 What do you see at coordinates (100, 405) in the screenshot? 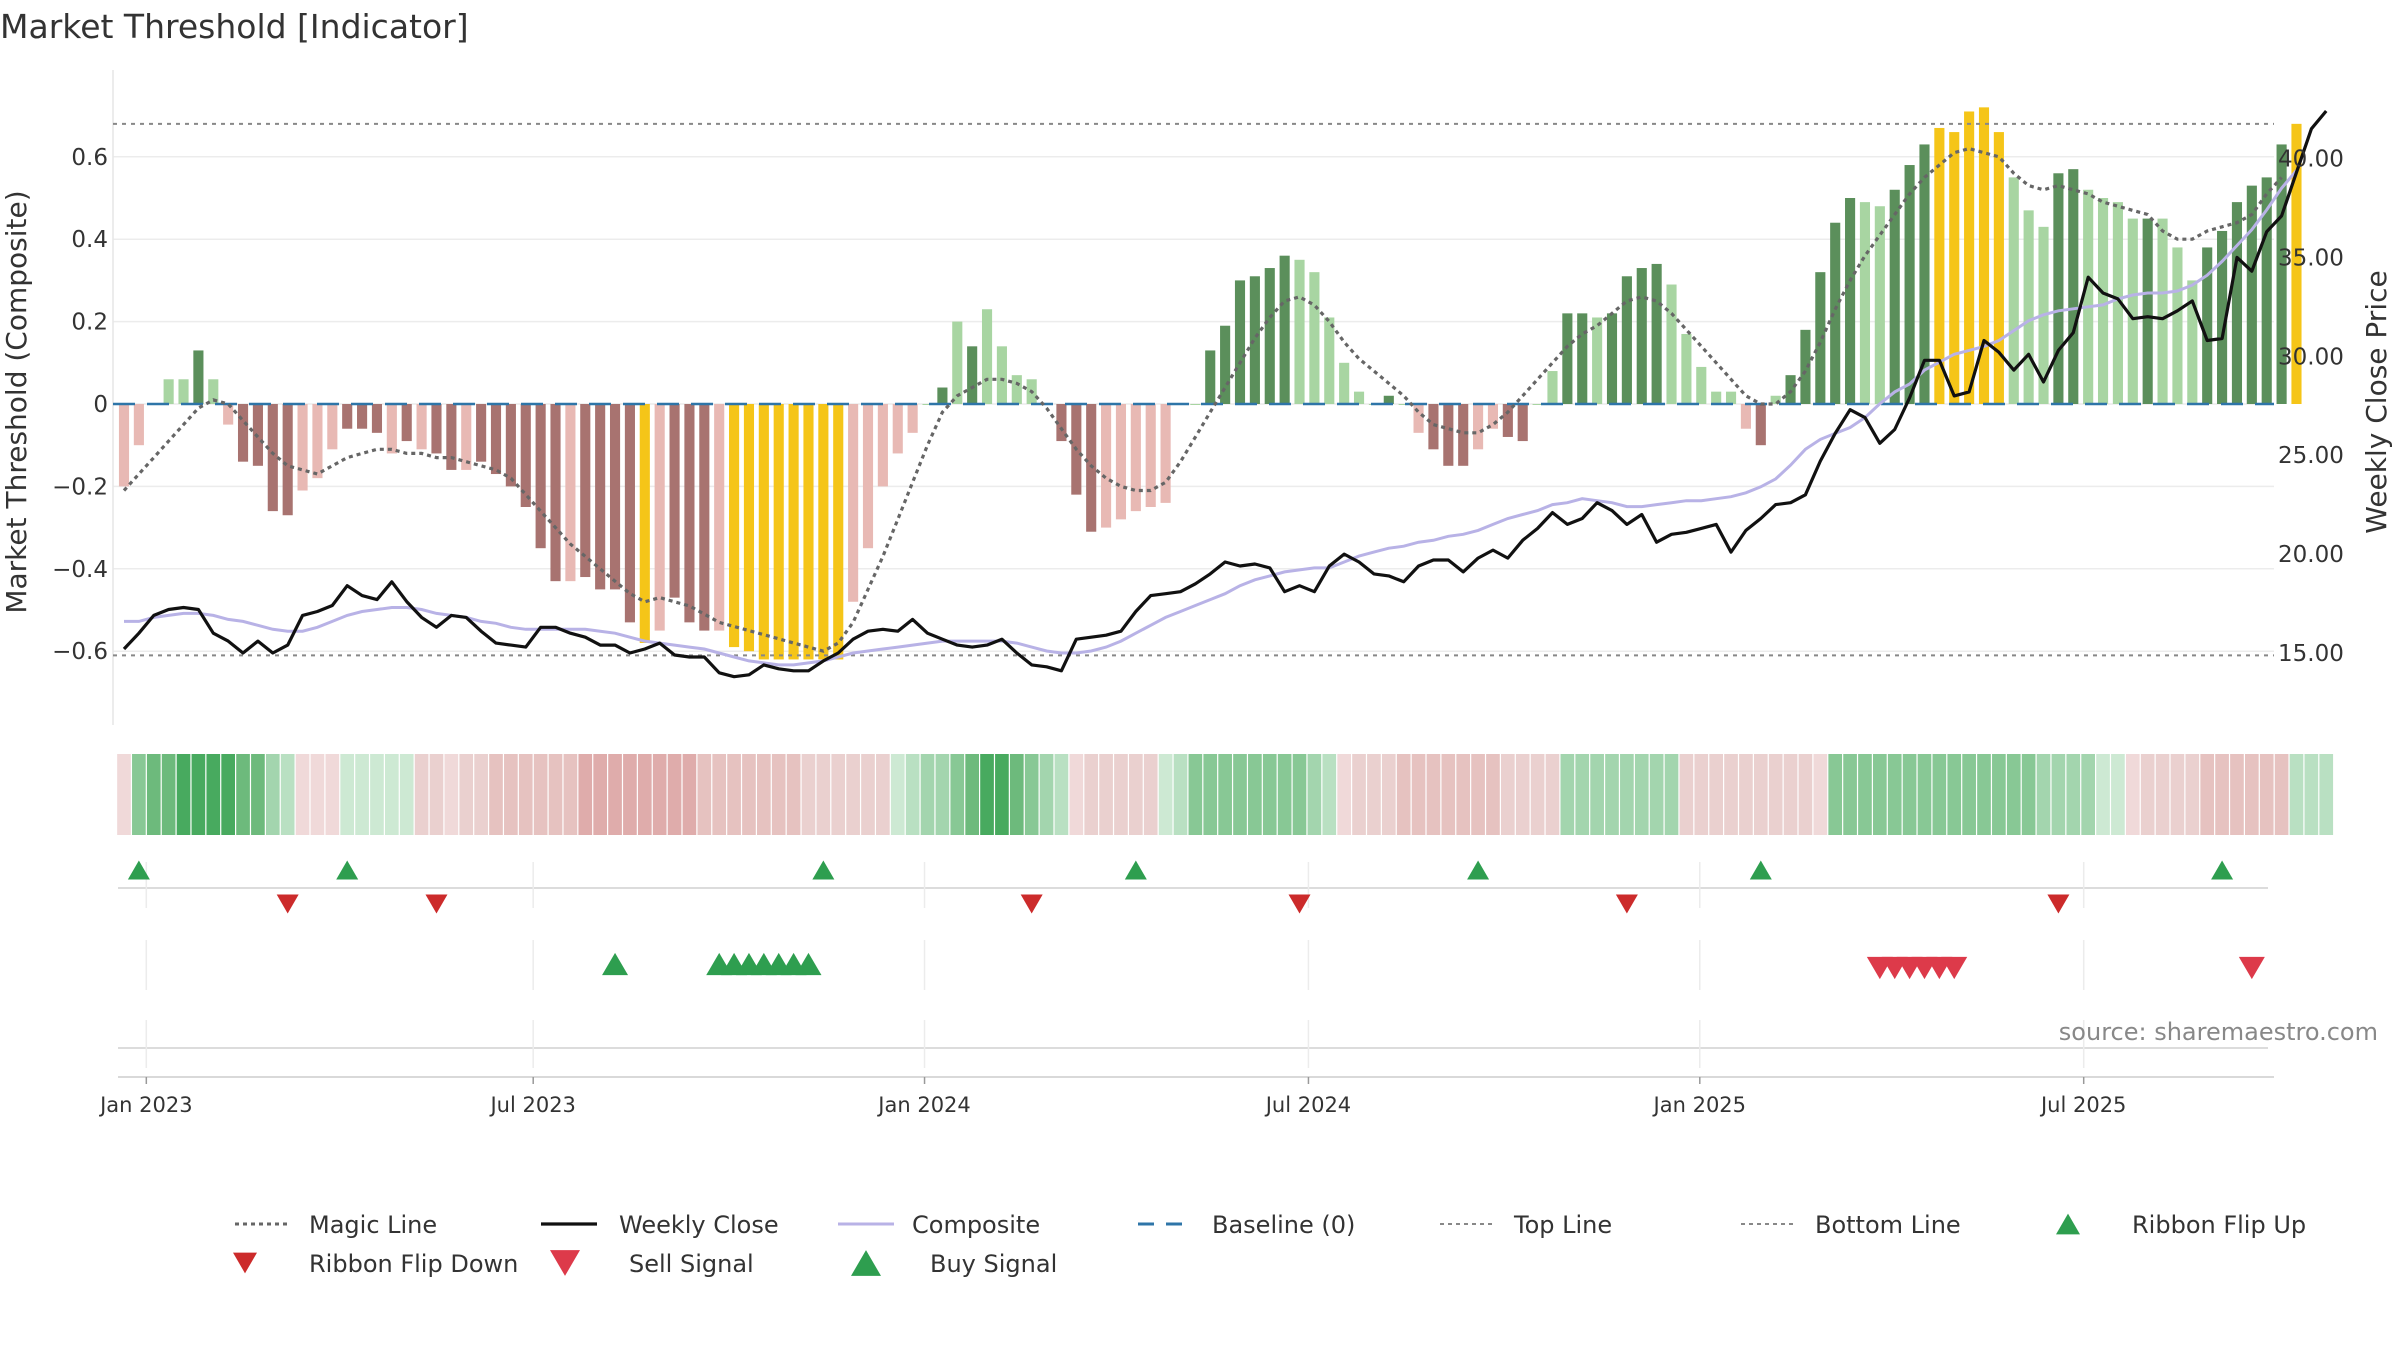
I see `y-tick-label-left: 0` at bounding box center [100, 405].